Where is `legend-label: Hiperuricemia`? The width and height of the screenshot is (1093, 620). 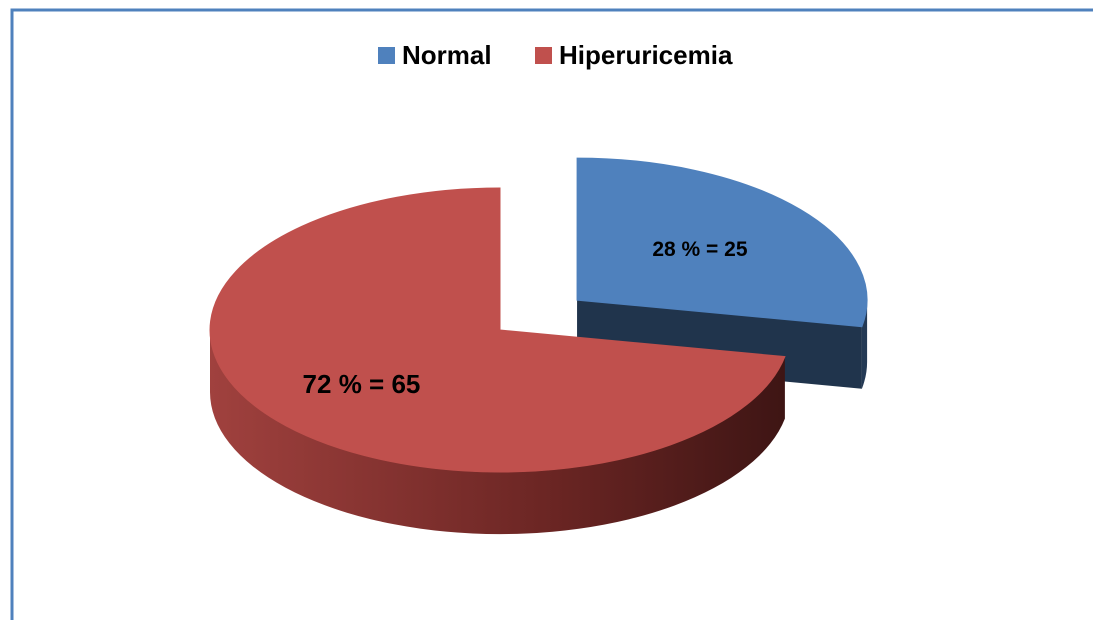
legend-label: Hiperuricemia is located at coordinates (646, 55).